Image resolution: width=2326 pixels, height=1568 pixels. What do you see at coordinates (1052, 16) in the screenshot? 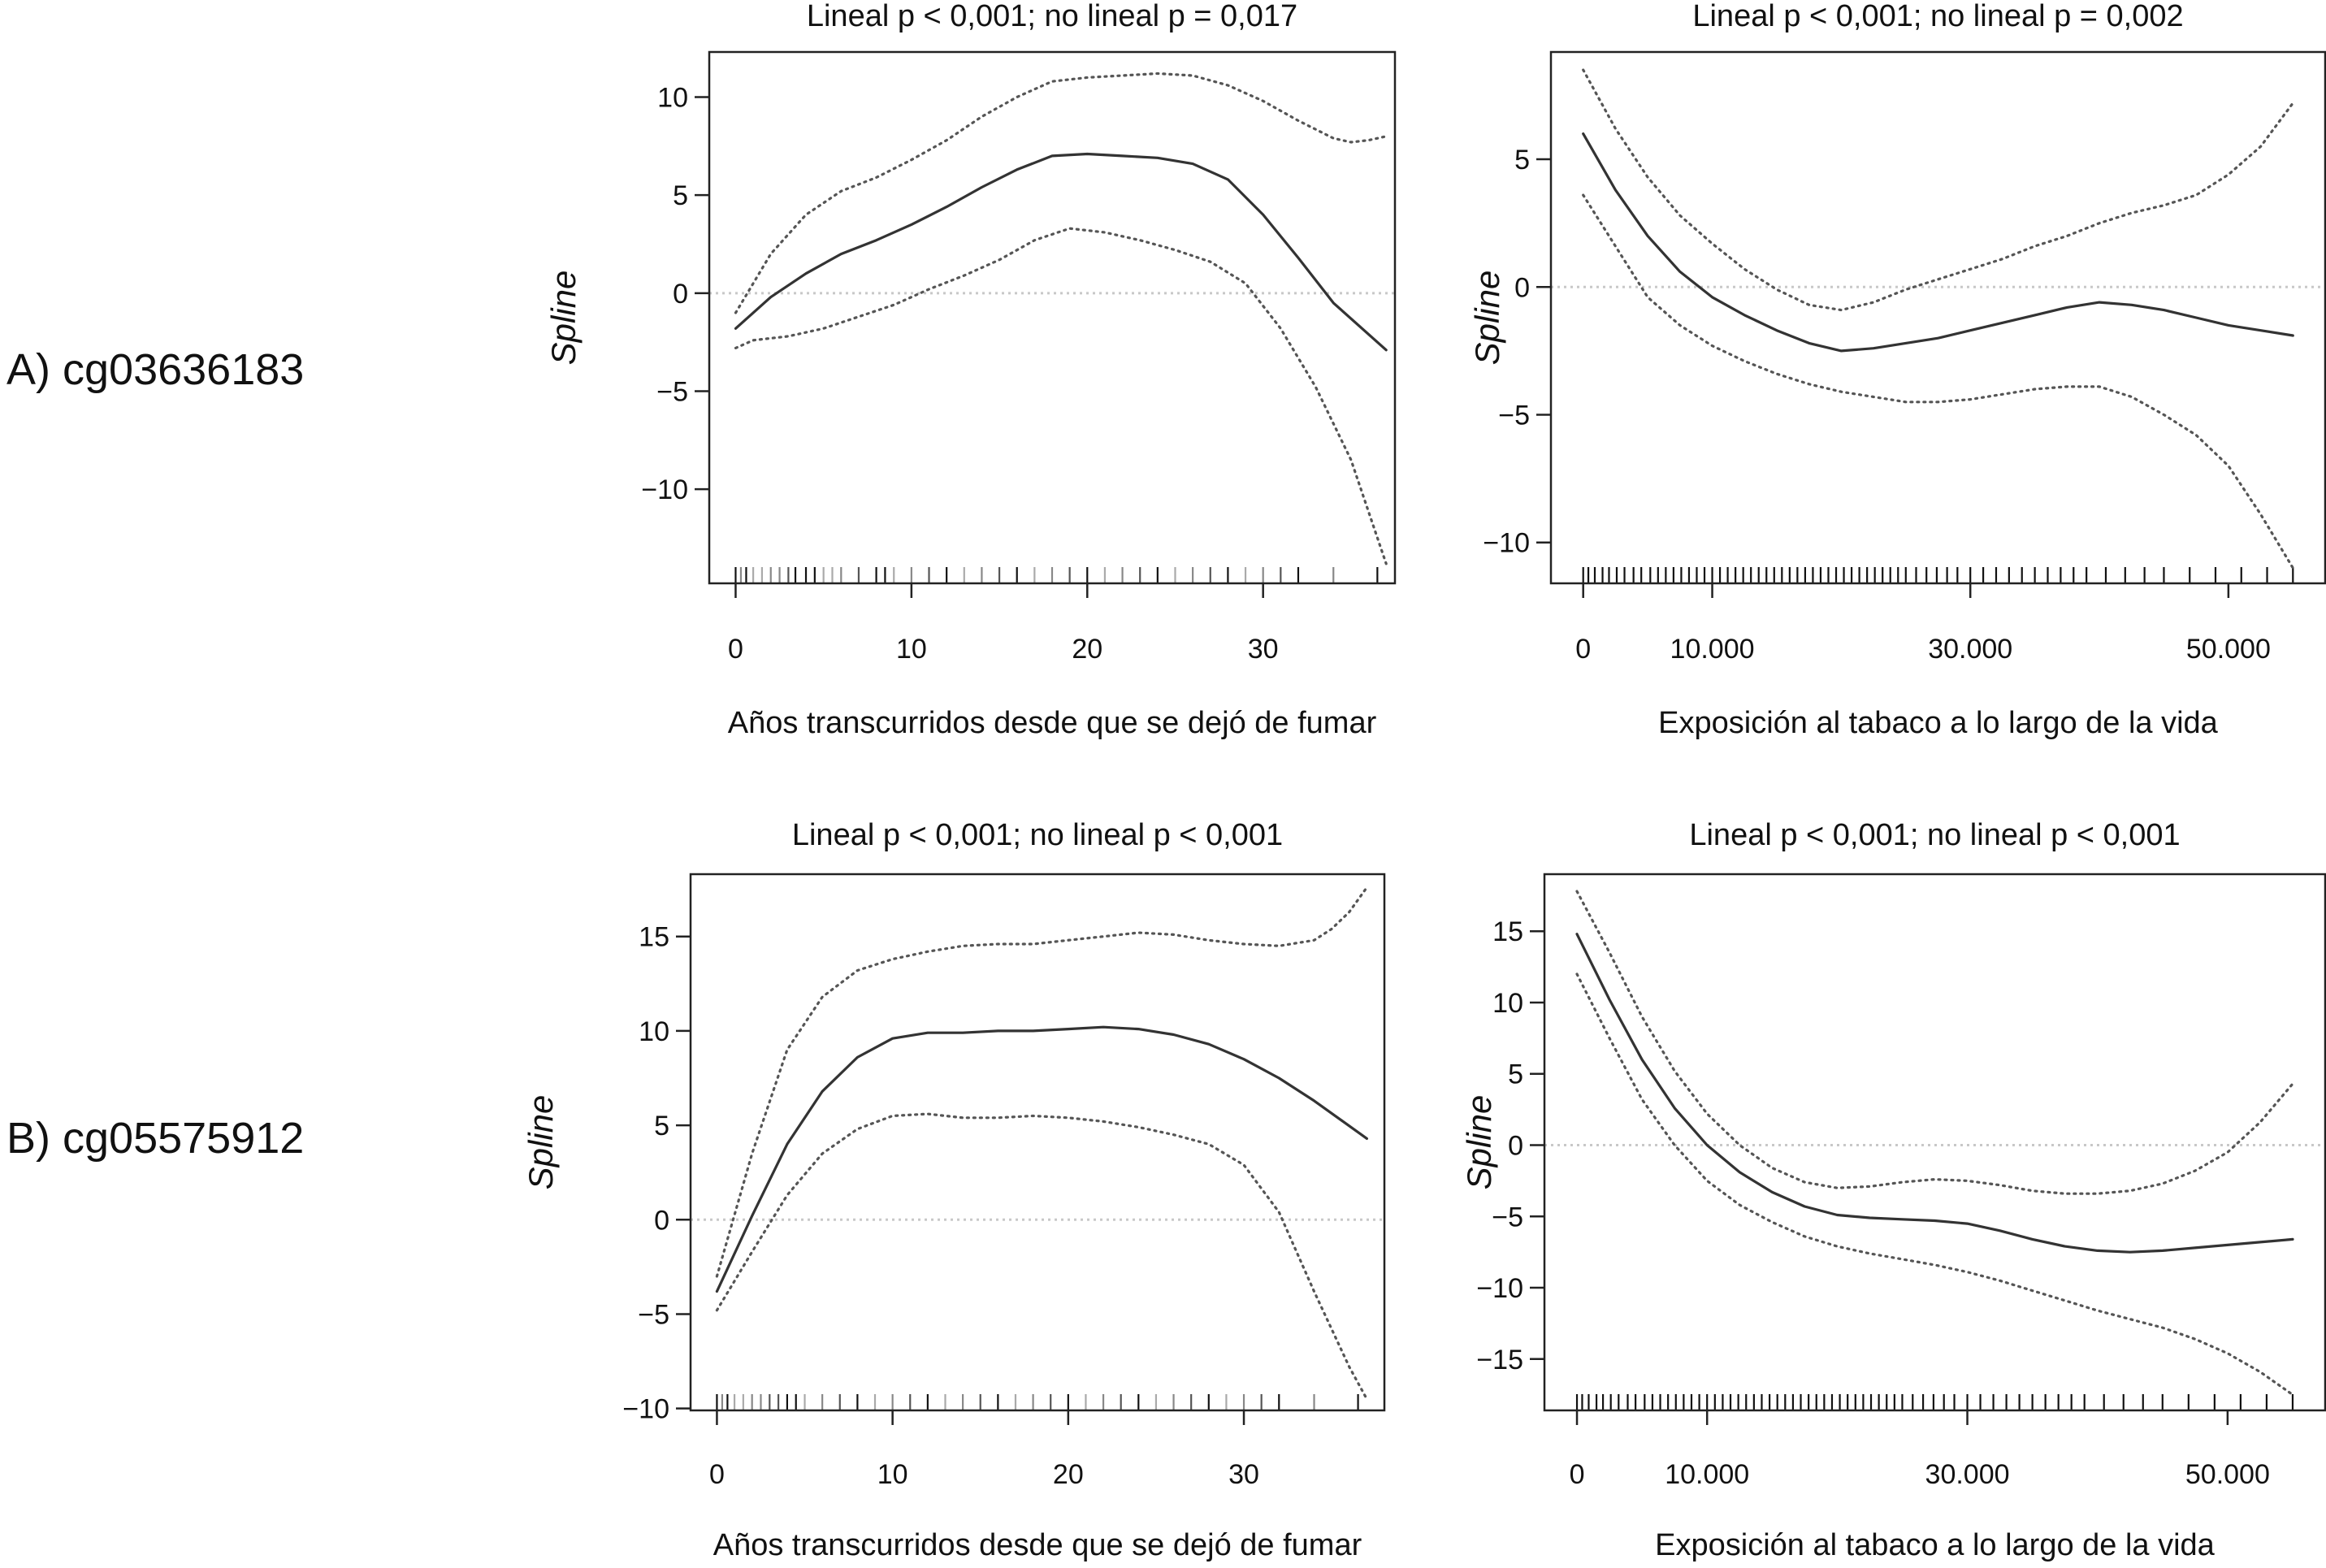
I see `panel-title: Lineal p < 0,001; no lineal p = 0,017` at bounding box center [1052, 16].